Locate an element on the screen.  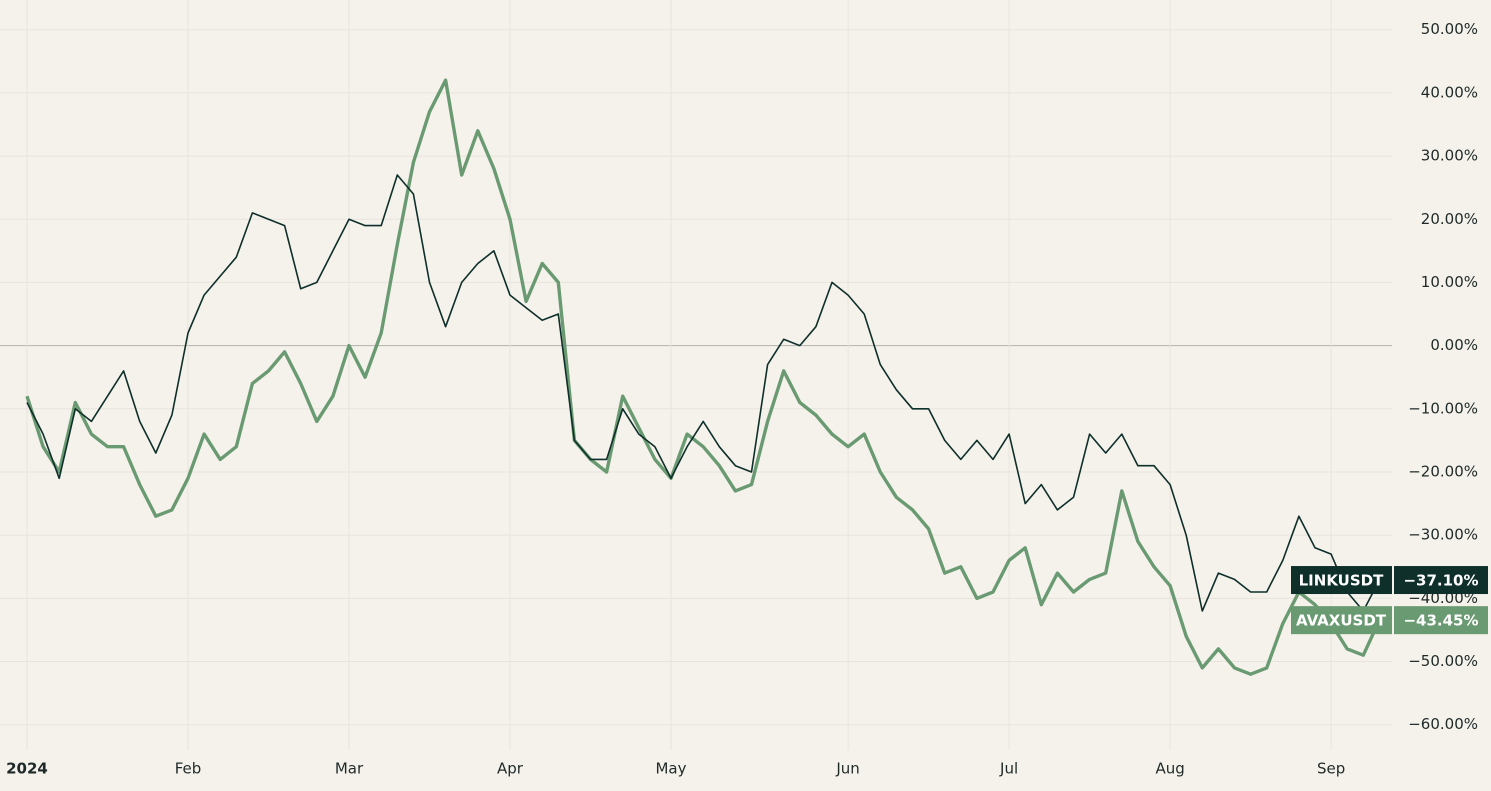
y-tick-label: −10.00% is located at coordinates (1443, 408).